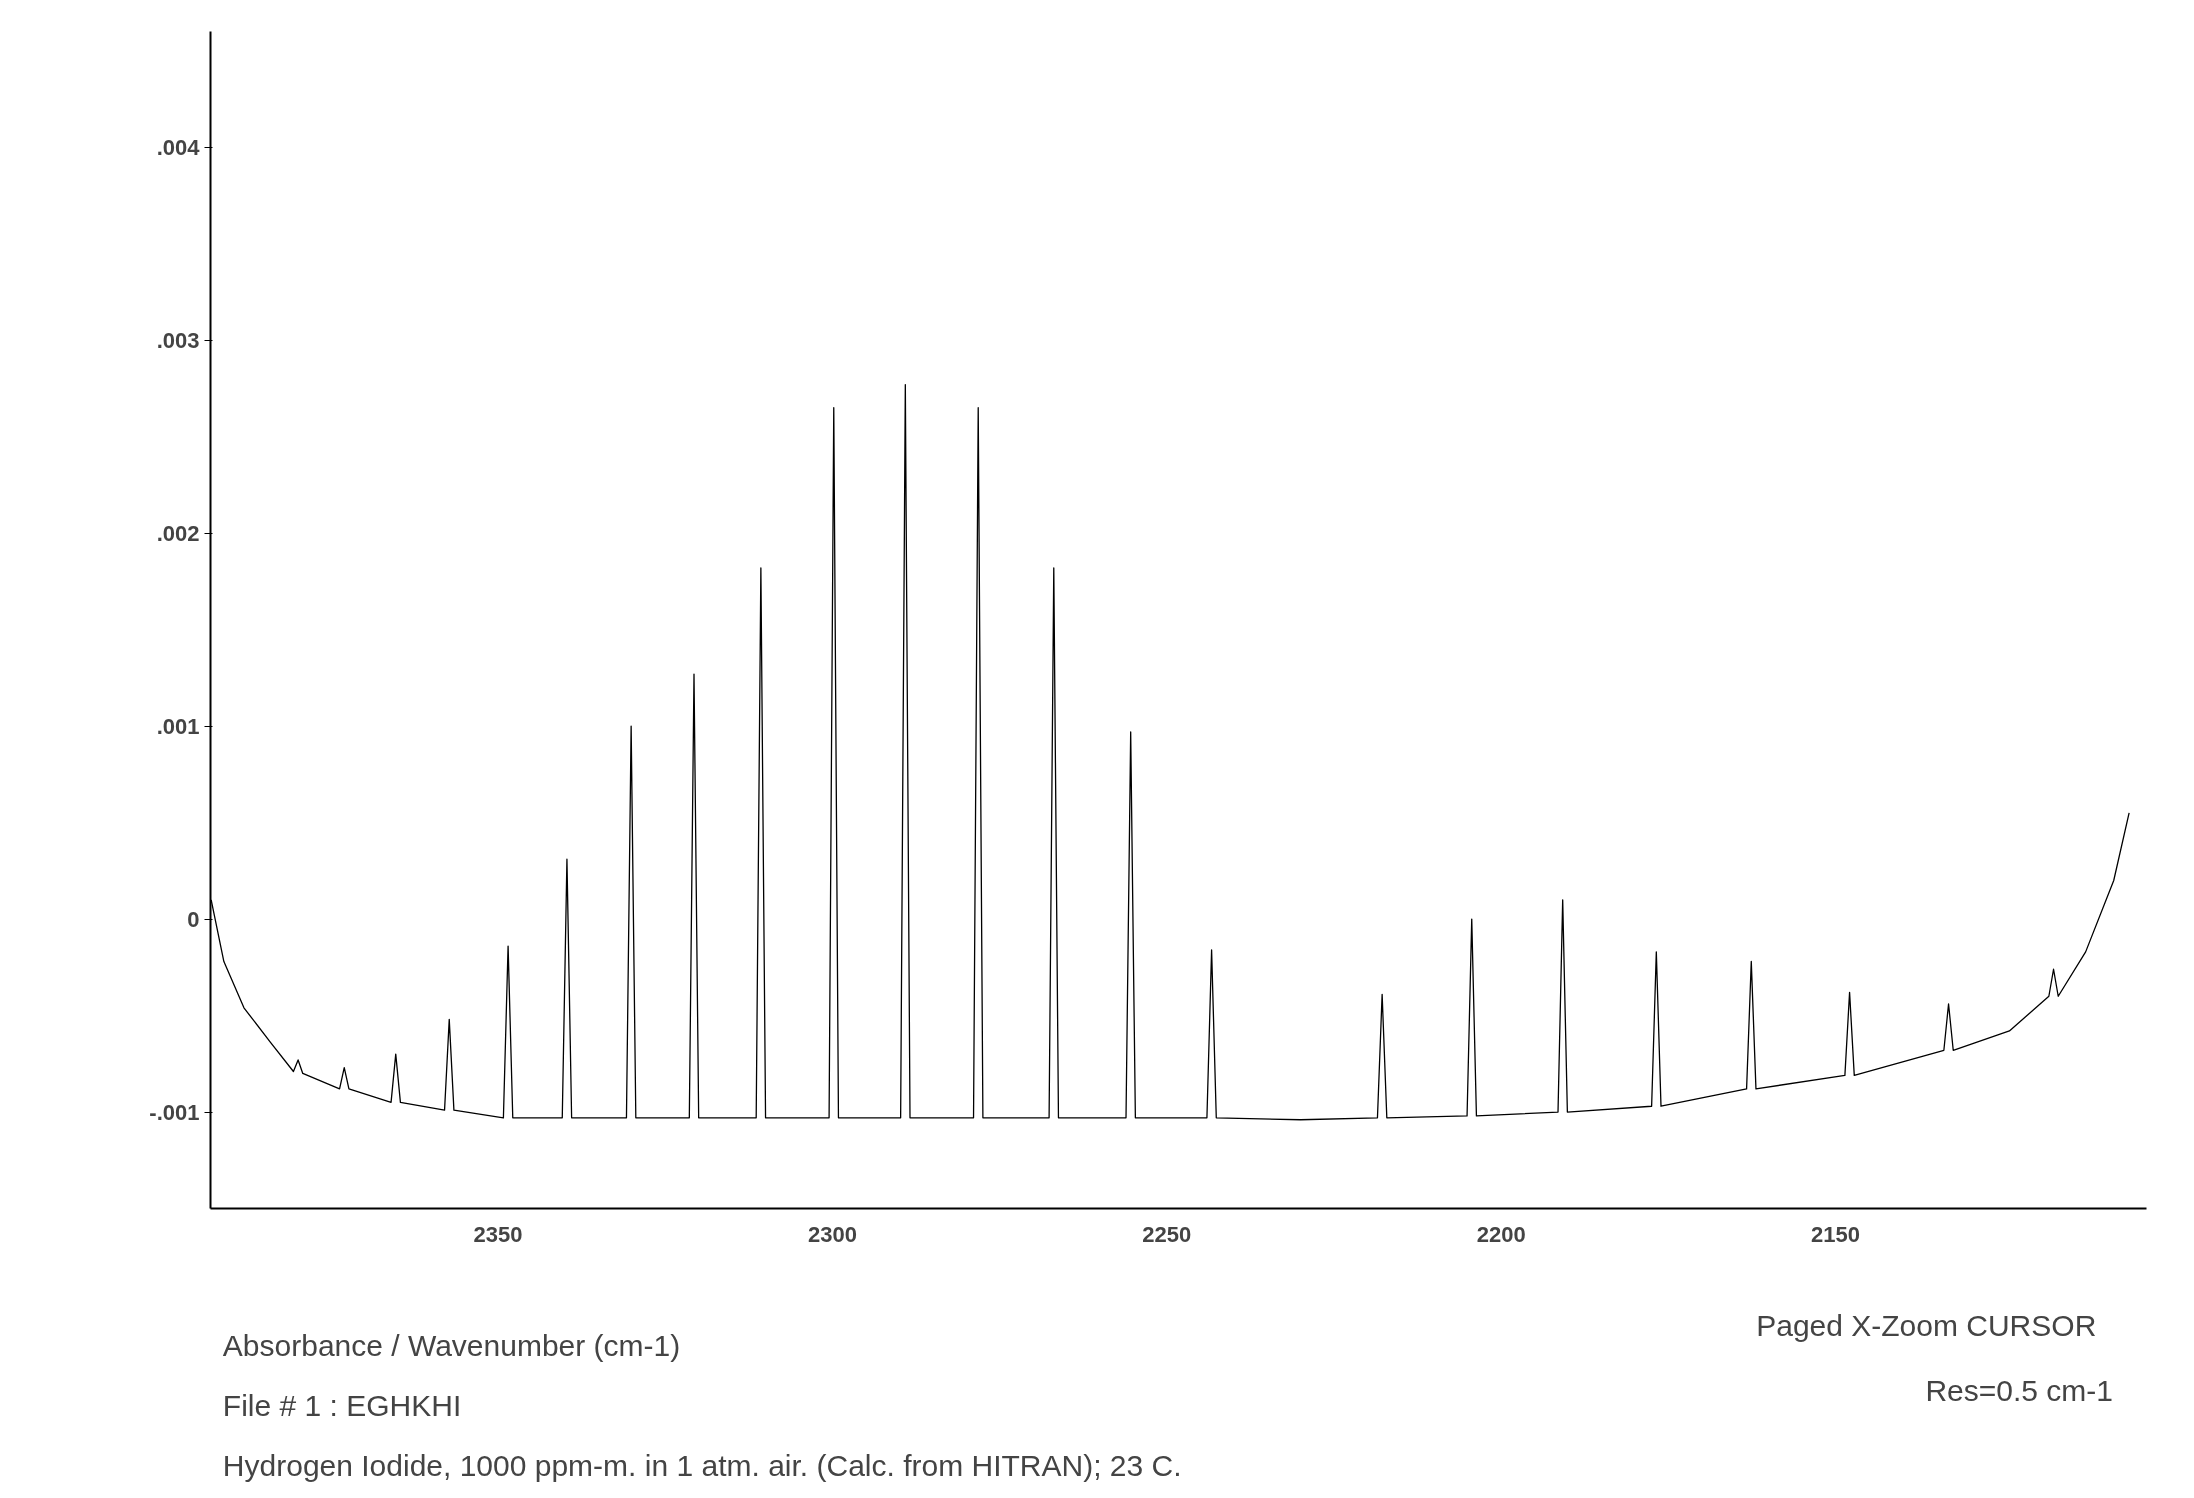 This screenshot has height=1498, width=2194. Describe the element at coordinates (178, 147) in the screenshot. I see `y-tick-label: .004` at that location.